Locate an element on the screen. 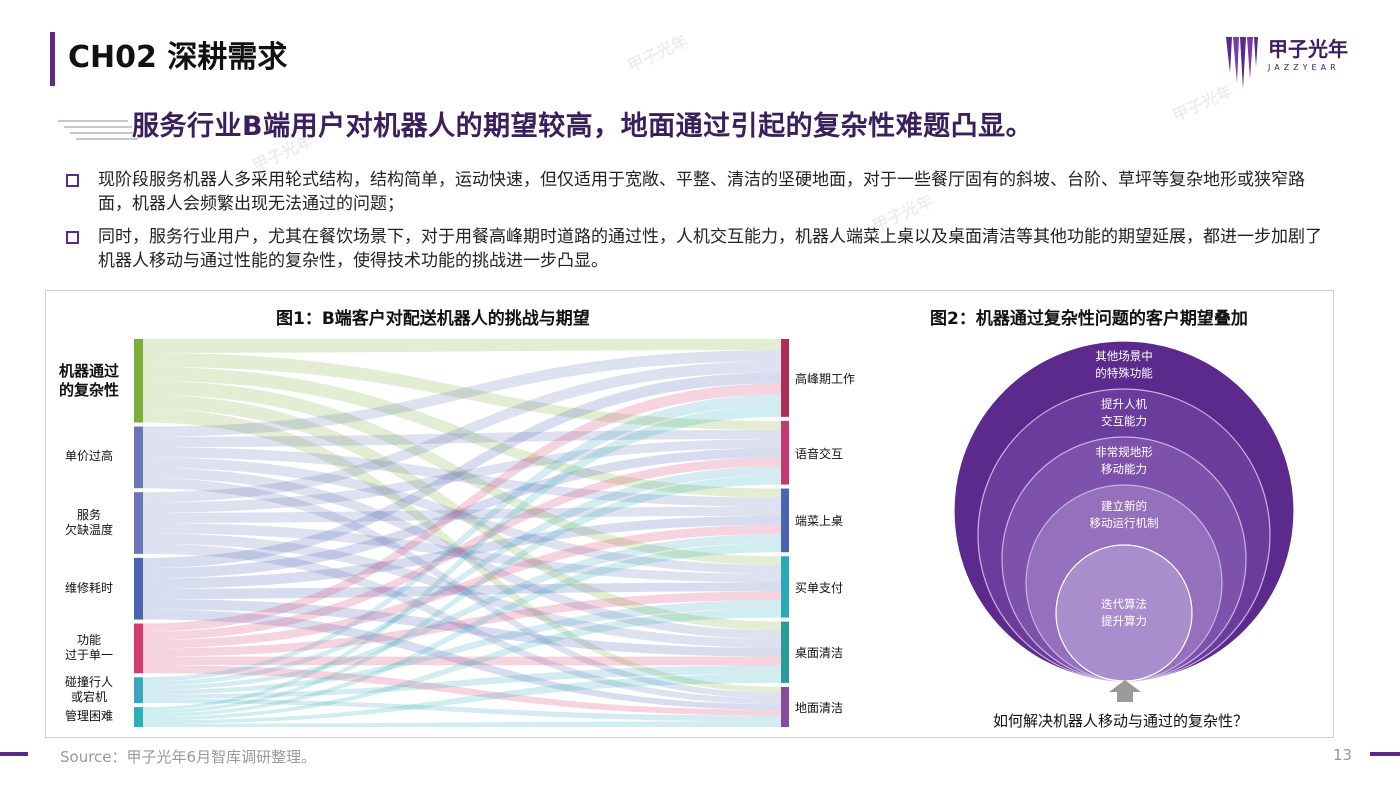 Image resolution: width=1400 pixels, height=788 pixels. headline-decoration is located at coordinates (98, 130).